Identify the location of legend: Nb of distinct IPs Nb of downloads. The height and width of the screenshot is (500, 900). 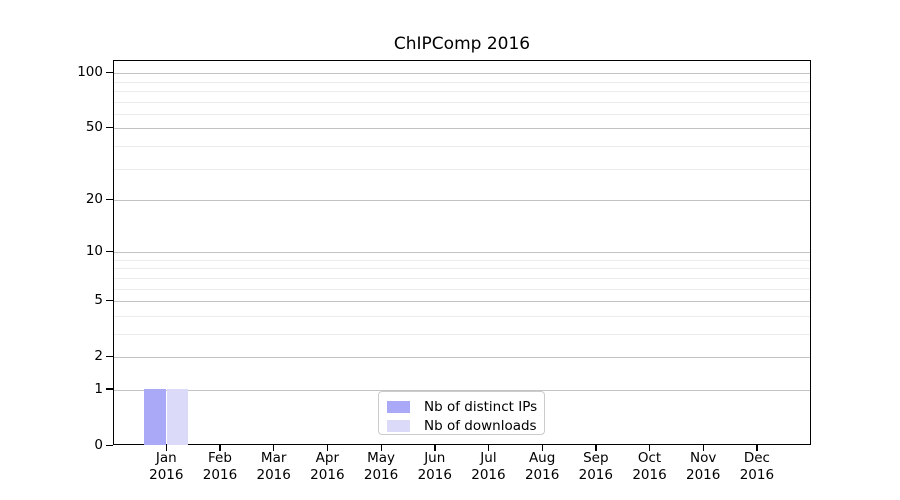
(461, 413).